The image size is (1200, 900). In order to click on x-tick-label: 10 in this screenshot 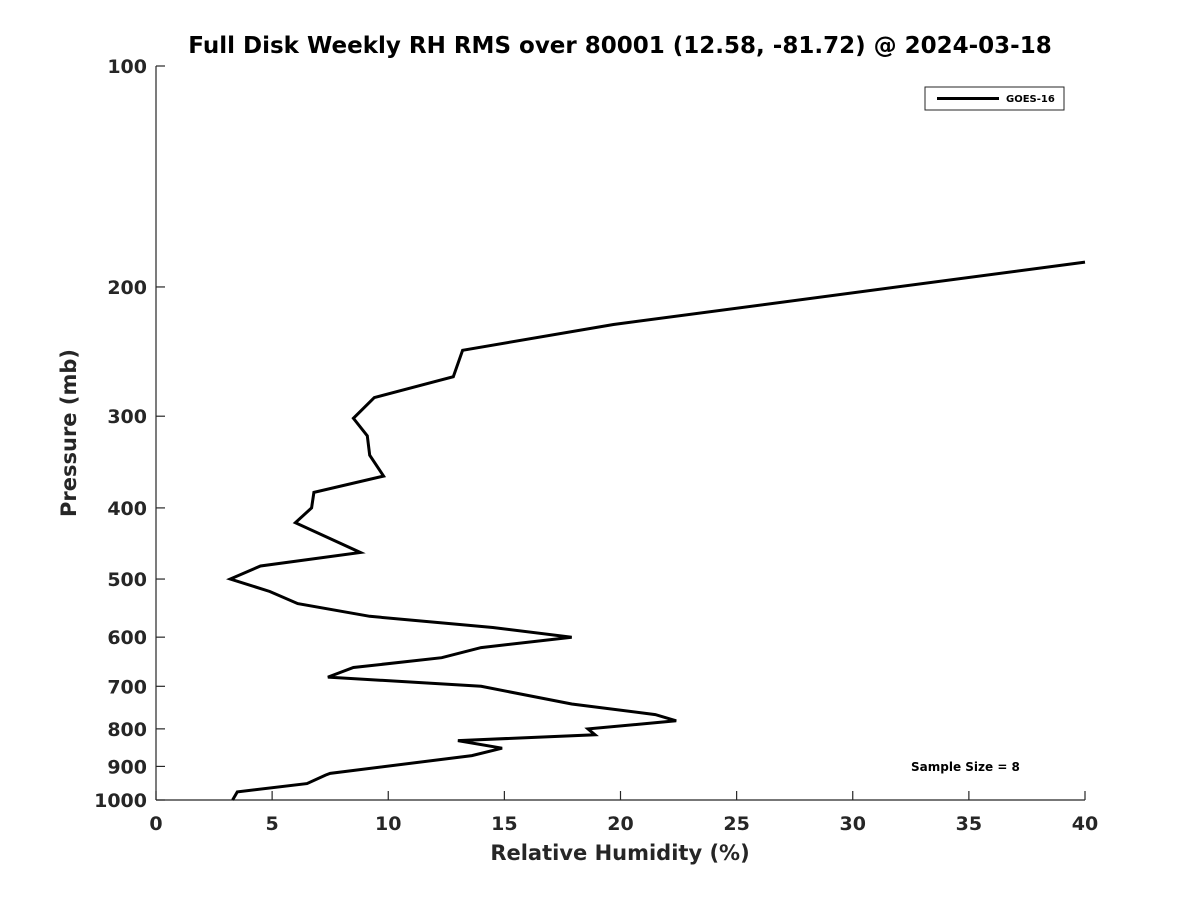, I will do `click(388, 824)`.